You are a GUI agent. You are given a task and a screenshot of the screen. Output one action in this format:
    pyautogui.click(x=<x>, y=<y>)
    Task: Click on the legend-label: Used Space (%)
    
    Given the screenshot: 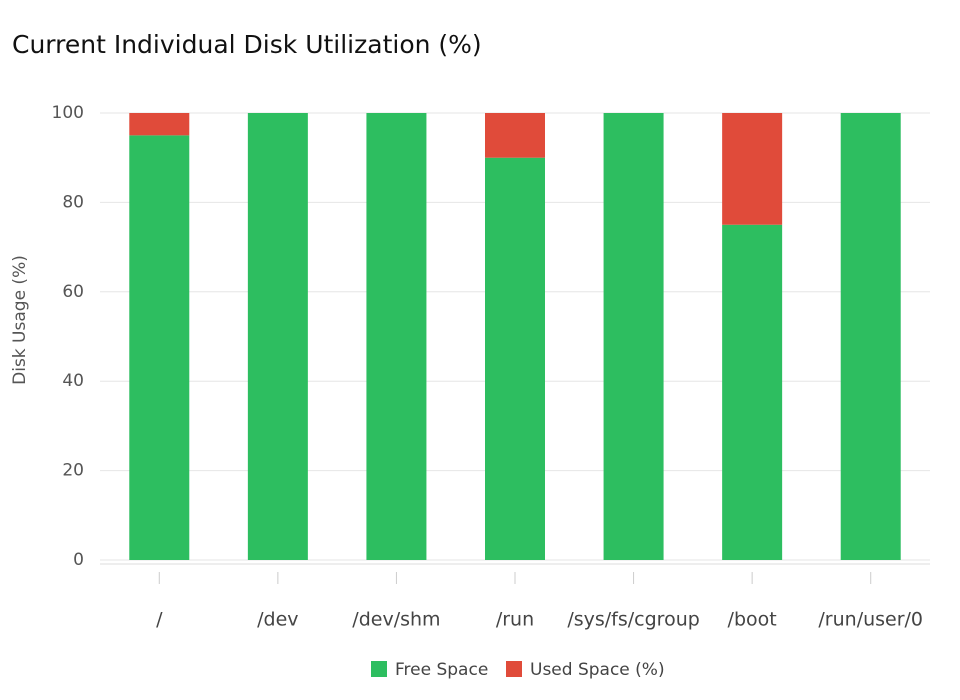 What is the action you would take?
    pyautogui.click(x=597, y=670)
    